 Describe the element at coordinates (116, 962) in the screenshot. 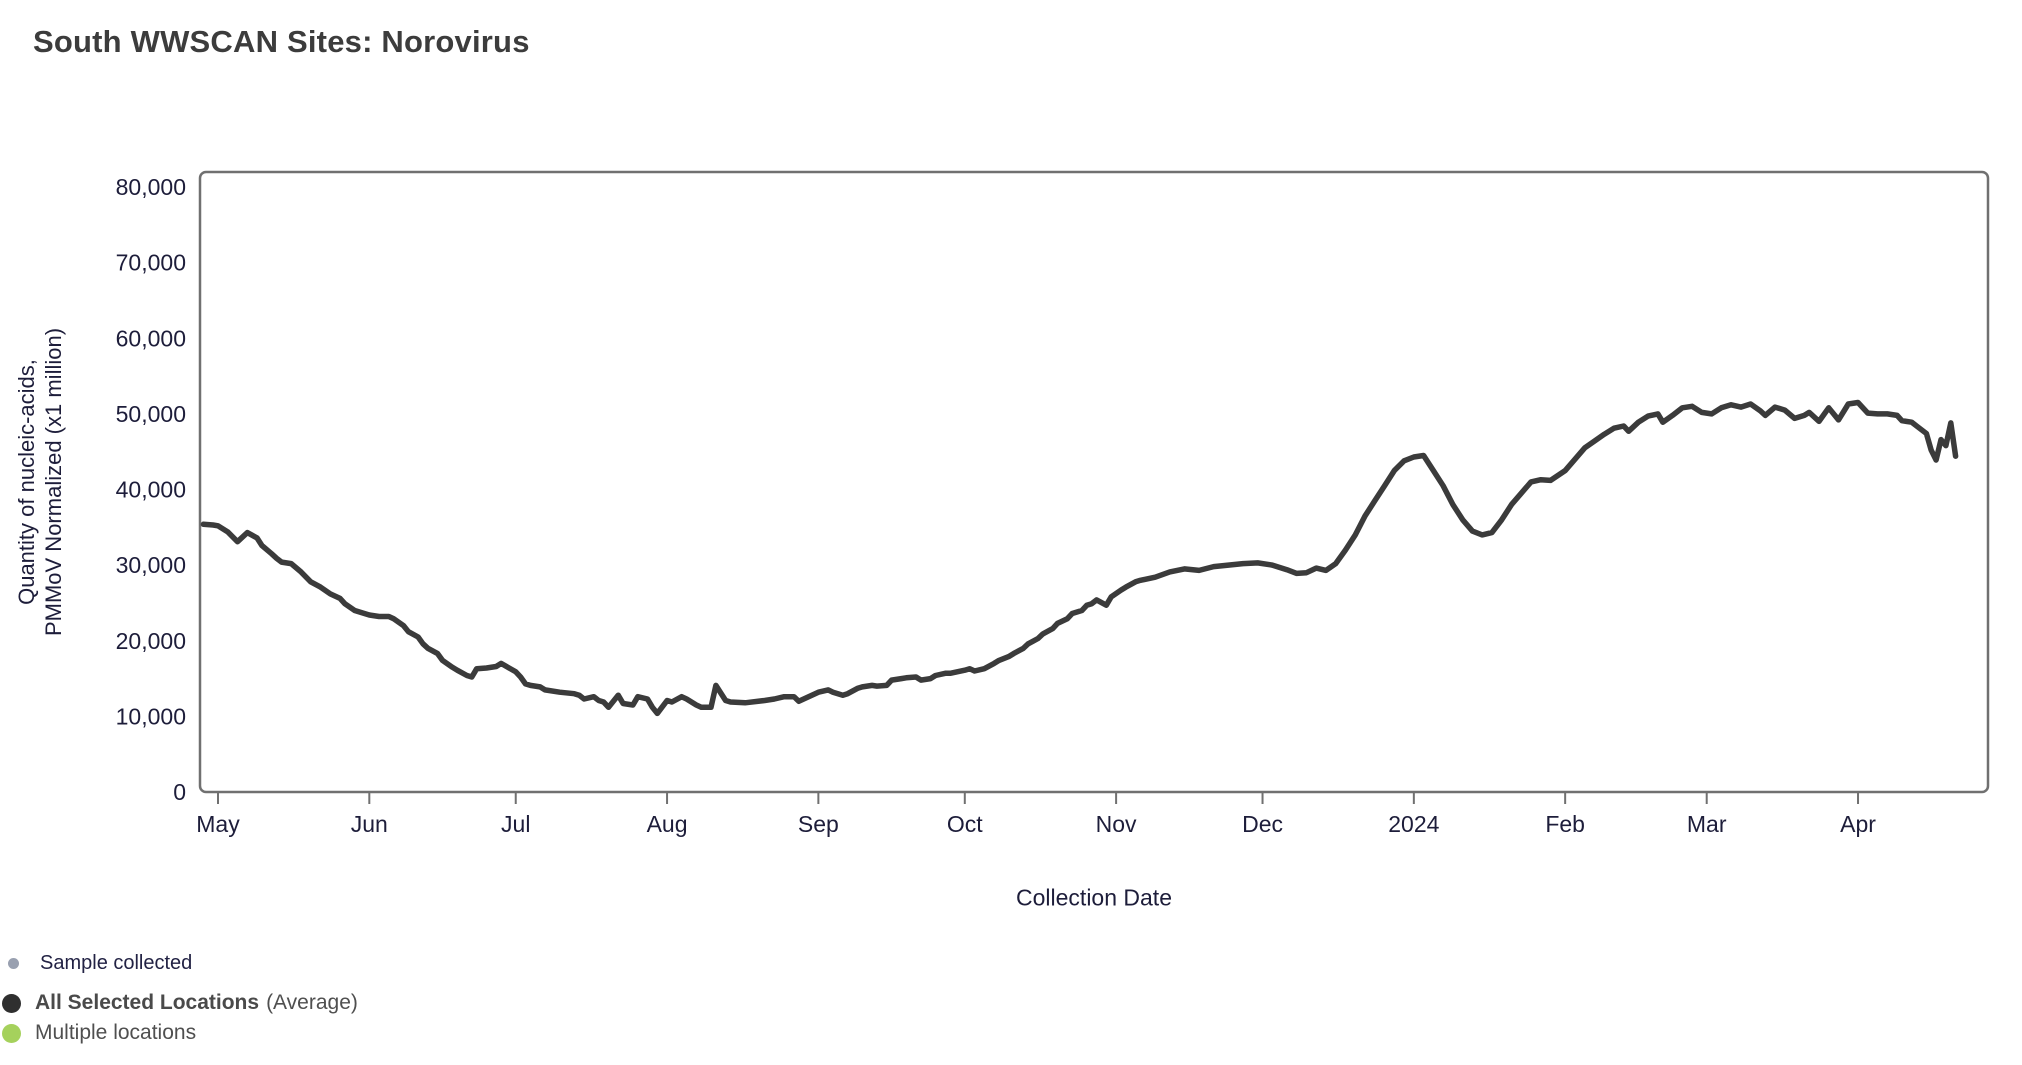

I see `legend-sample-label: Sample collected` at that location.